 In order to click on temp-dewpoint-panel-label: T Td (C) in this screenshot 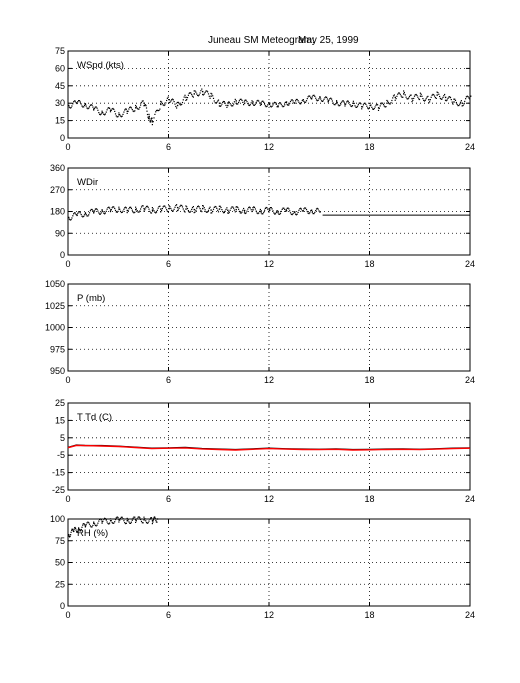, I will do `click(94, 417)`.